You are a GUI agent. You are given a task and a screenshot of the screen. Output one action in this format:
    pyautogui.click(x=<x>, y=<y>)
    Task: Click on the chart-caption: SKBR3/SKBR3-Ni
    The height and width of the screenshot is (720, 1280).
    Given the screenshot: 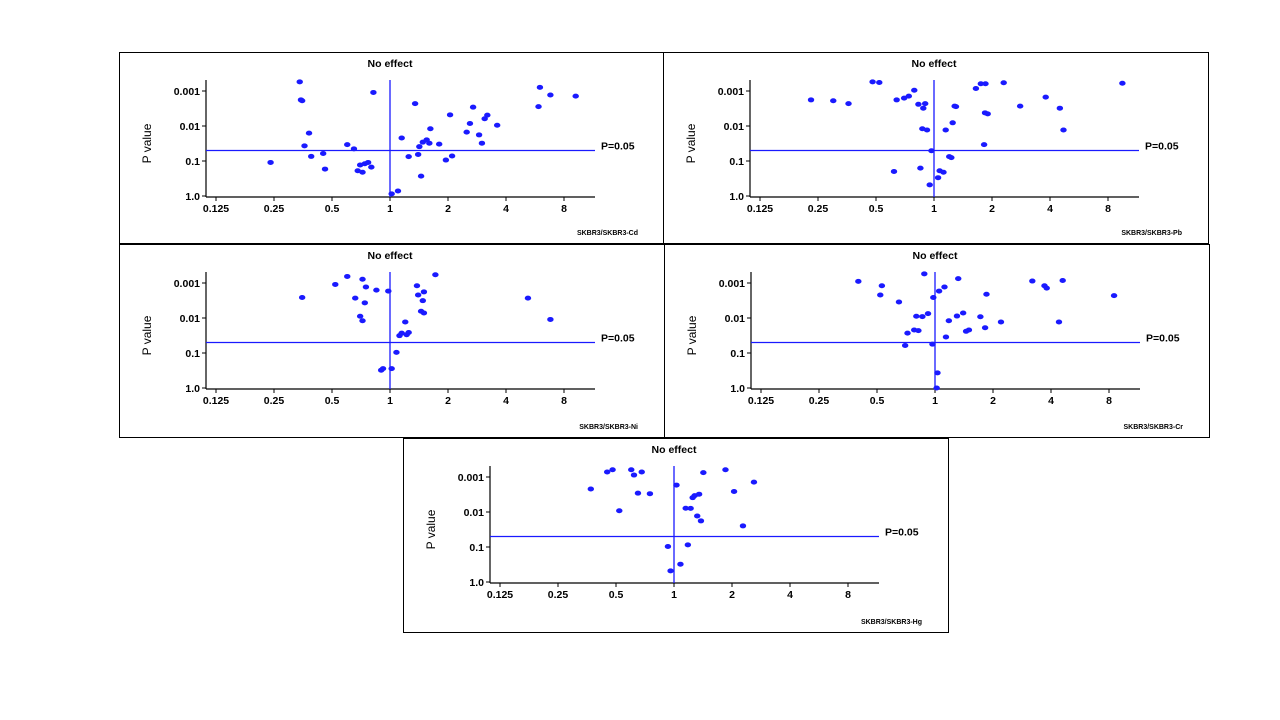 What is the action you would take?
    pyautogui.click(x=608, y=427)
    